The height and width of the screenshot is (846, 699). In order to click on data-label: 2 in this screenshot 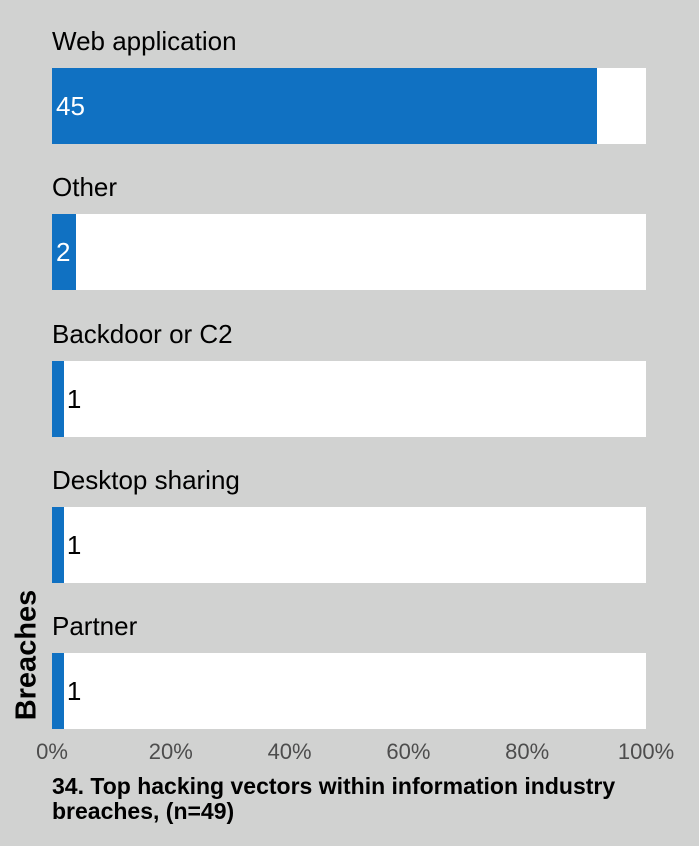, I will do `click(63, 252)`.